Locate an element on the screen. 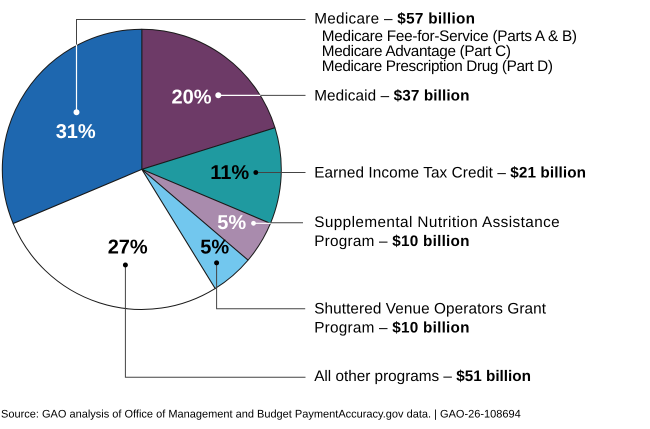  svg-text:Medicare Fee-for-Service (Part: Medicare Fee-for-Service (Parts A & B) is located at coordinates (449, 36).